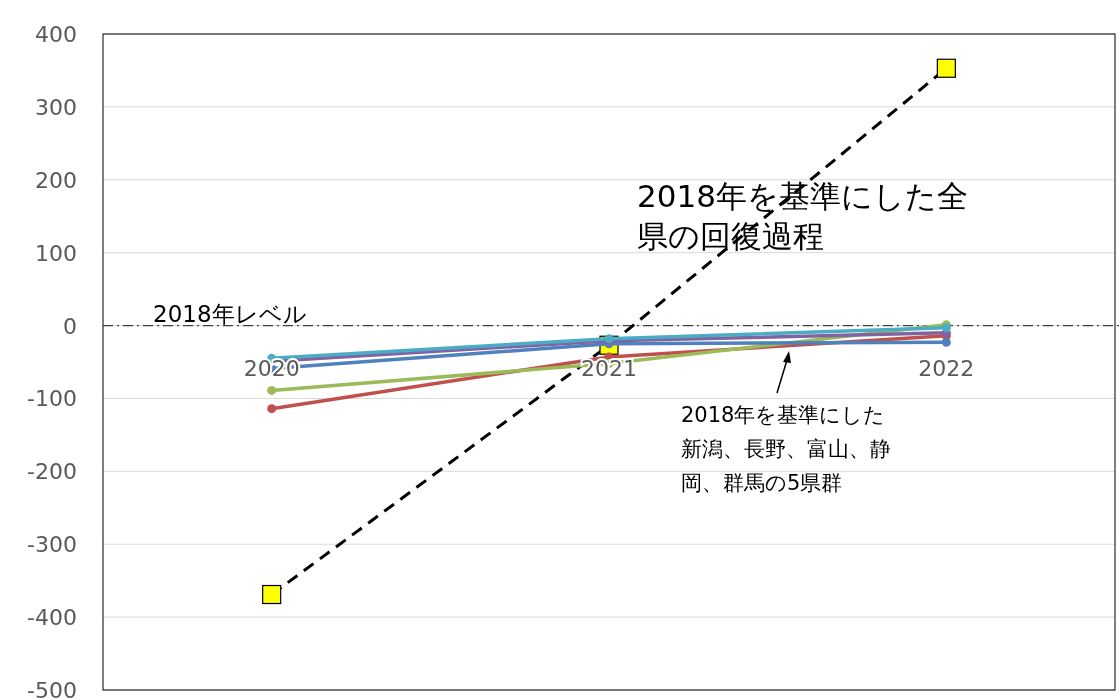 The image size is (1120, 700). I want to click on y-tick-label: 100, so click(56, 253).